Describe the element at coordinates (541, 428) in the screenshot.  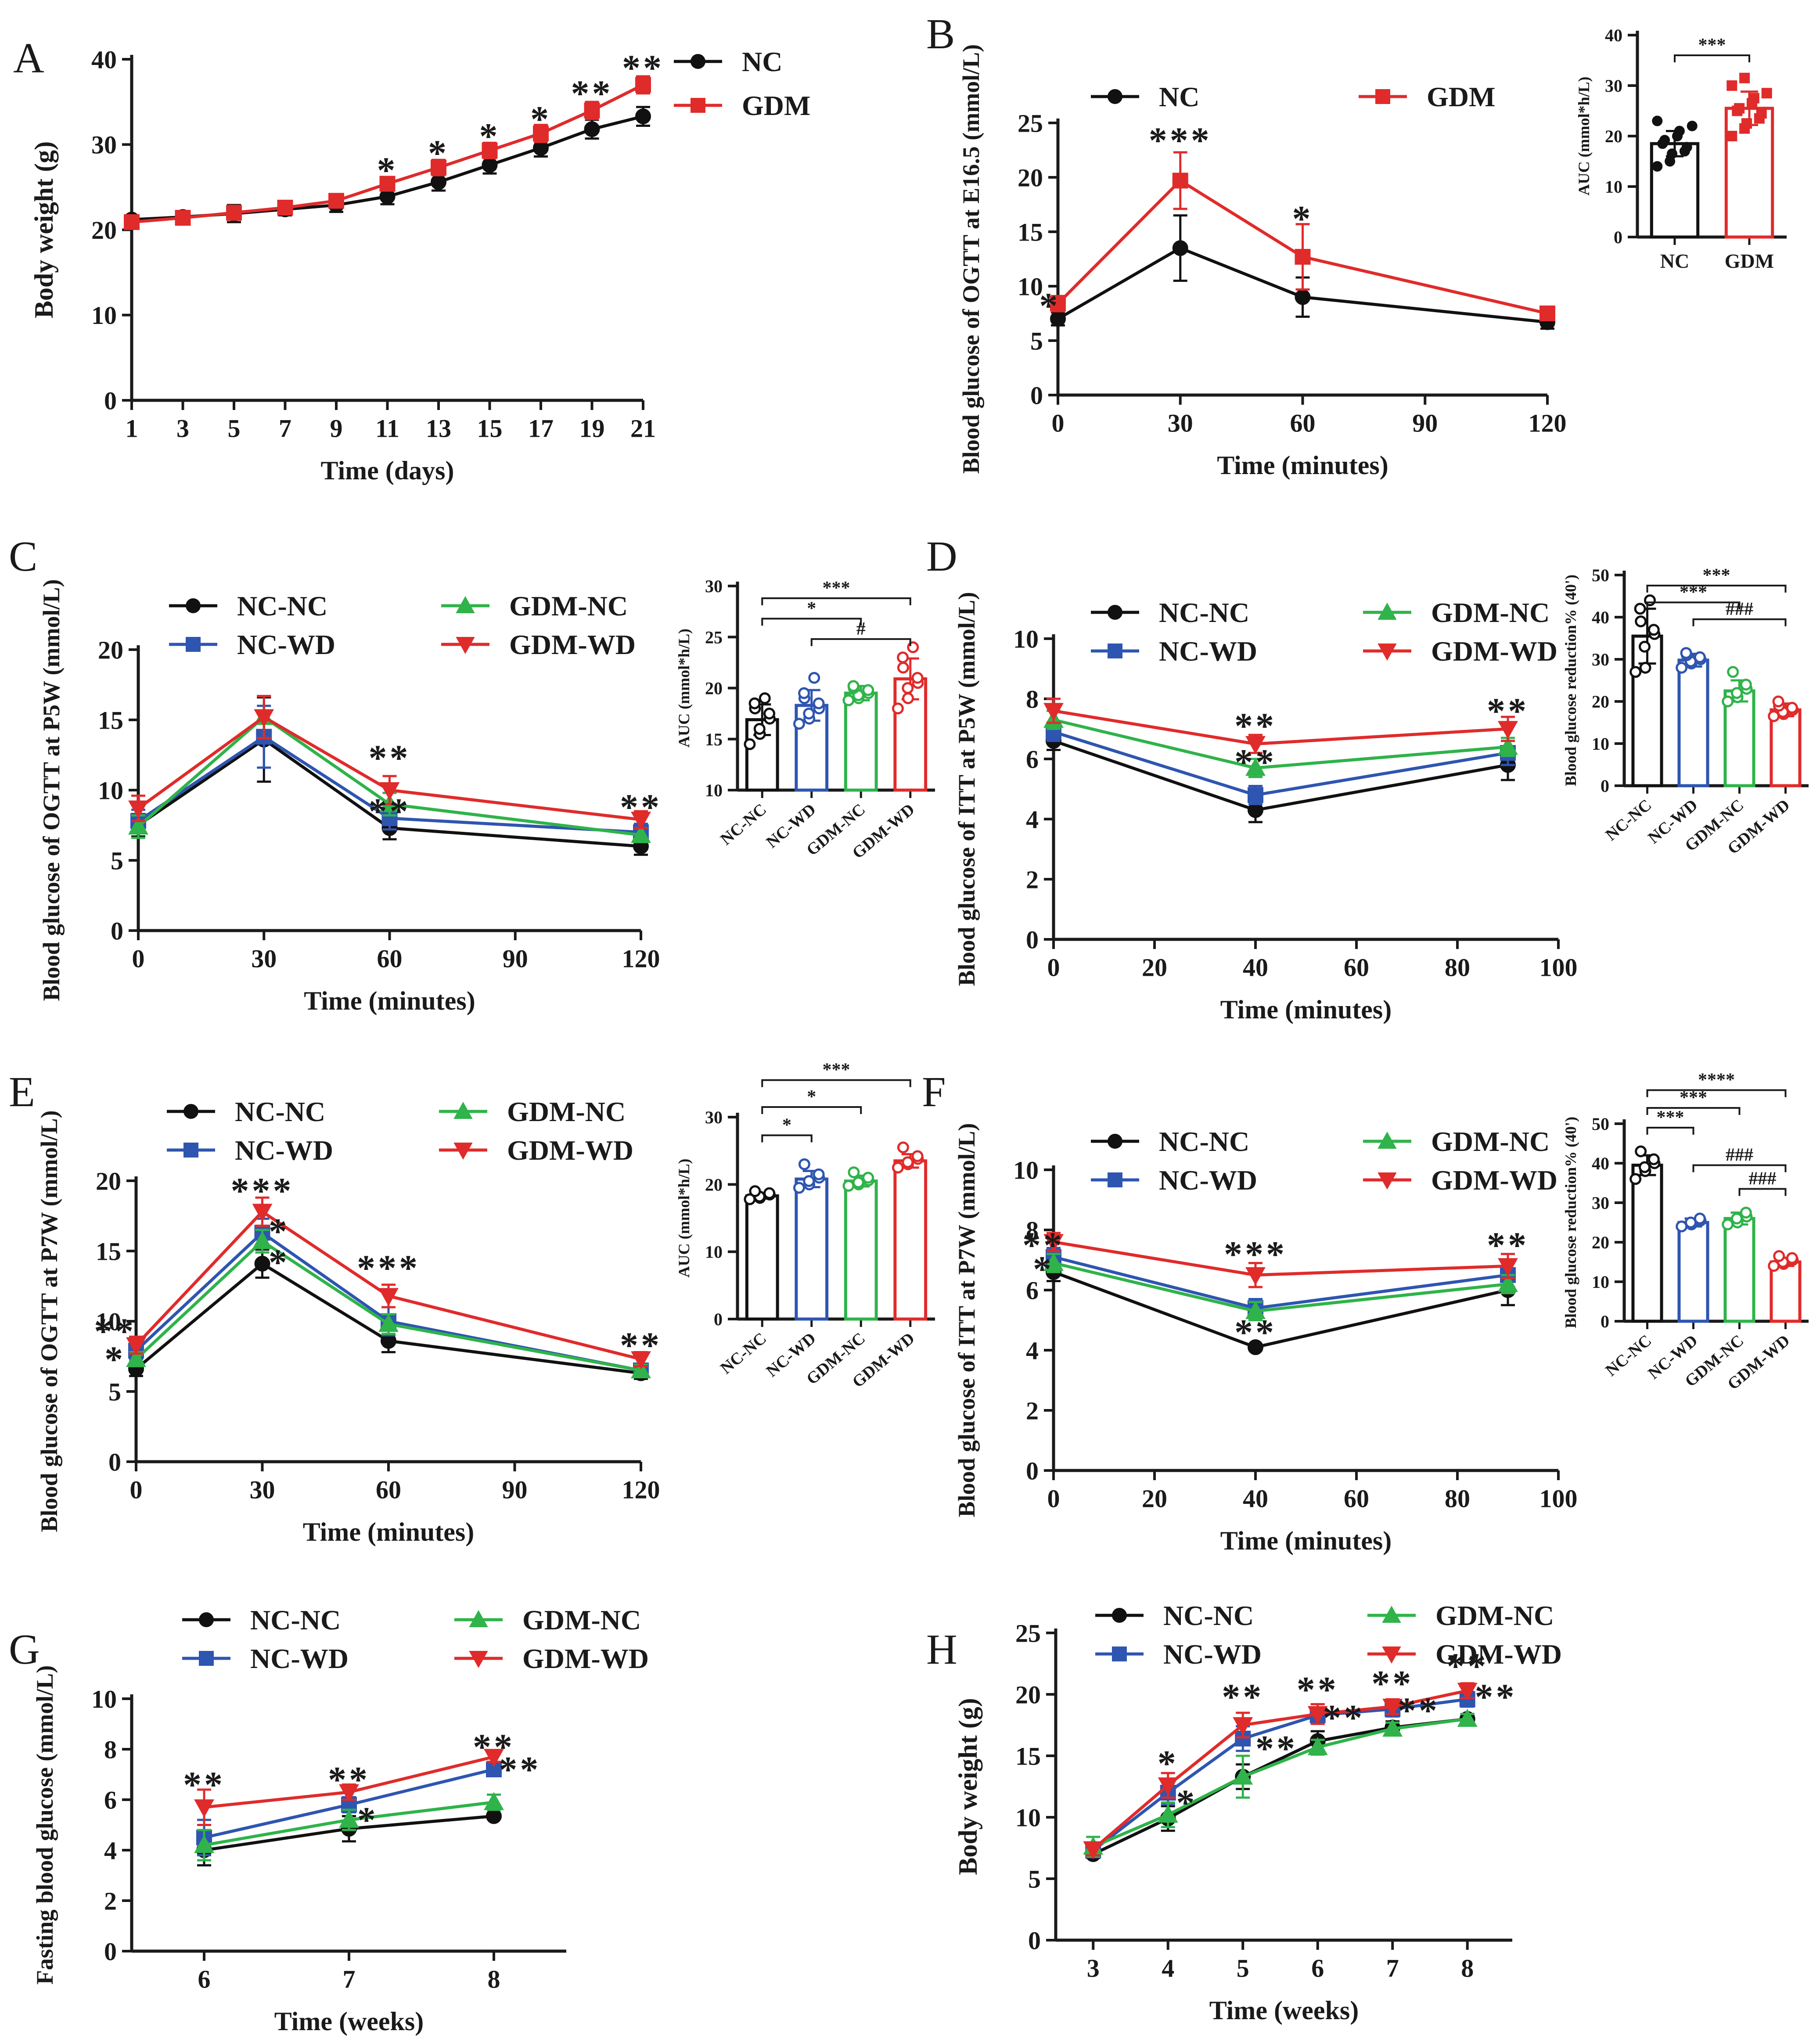
I see `x-tick-label: 17` at that location.